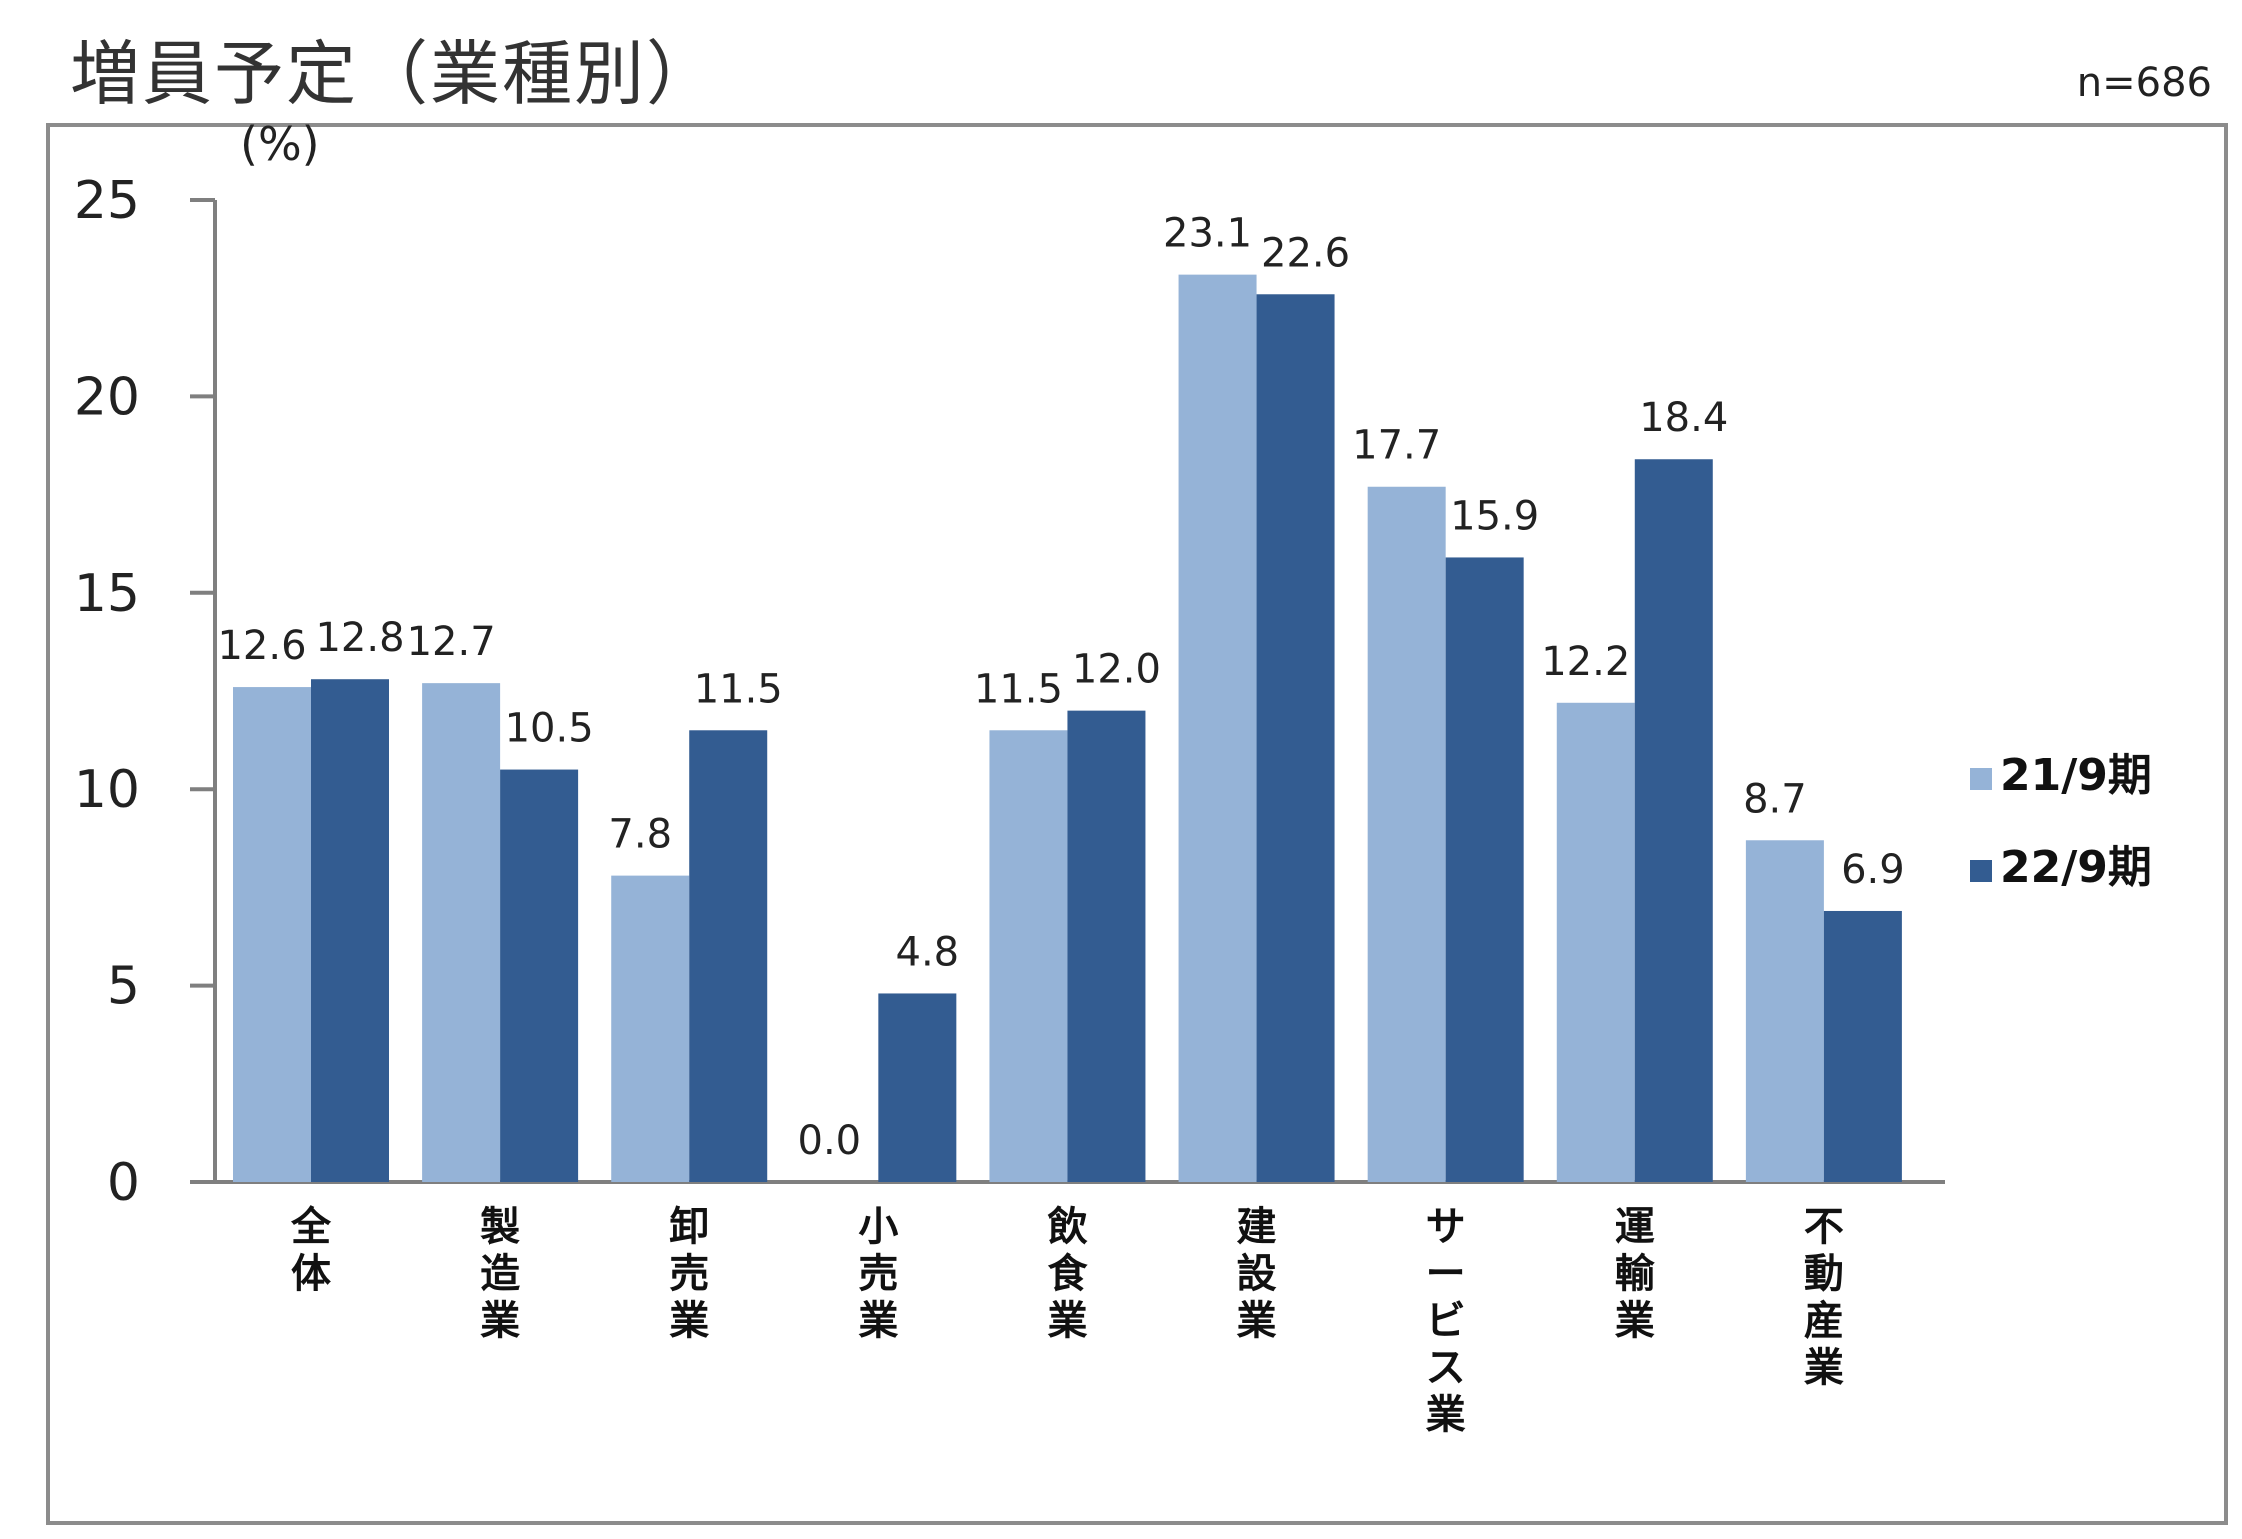 The width and height of the screenshot is (2242, 1539). Describe the element at coordinates (2076, 775) in the screenshot. I see `legend-label: 21/9期` at that location.